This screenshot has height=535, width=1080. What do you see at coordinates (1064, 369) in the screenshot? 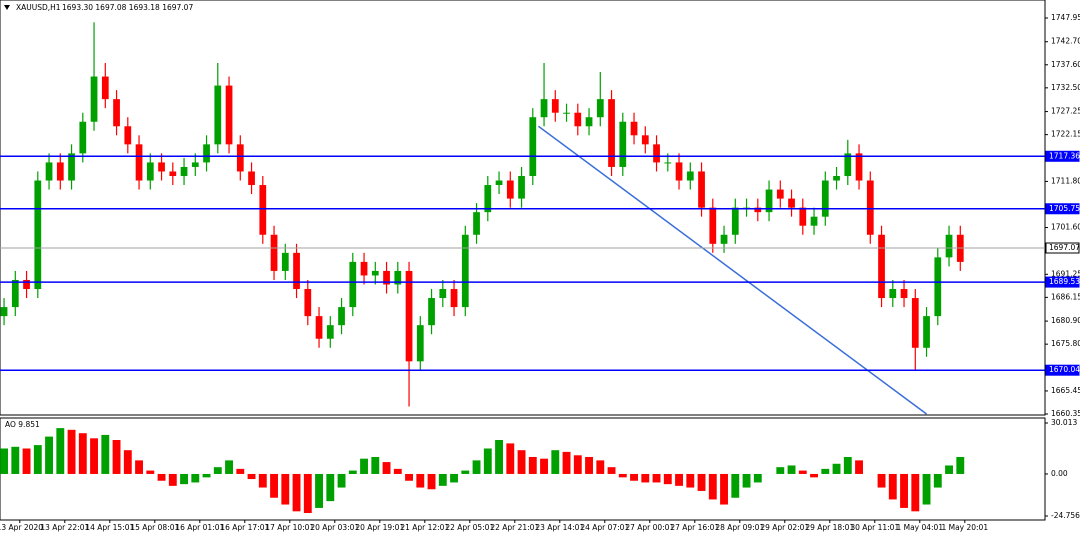
I see `price-level-label: 1670.04` at bounding box center [1064, 369].